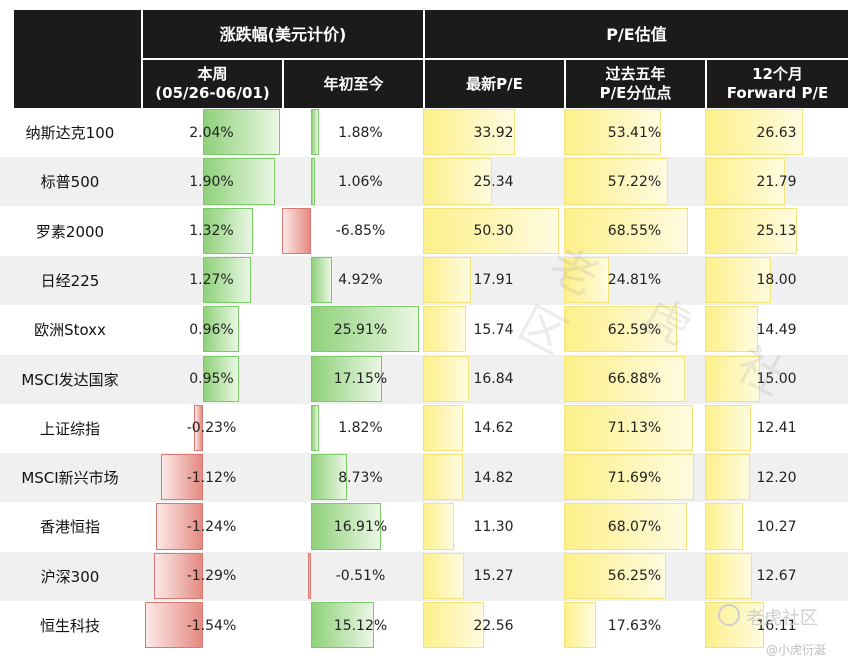 The width and height of the screenshot is (855, 669). What do you see at coordinates (493, 526) in the screenshot?
I see `latest-pe-value: 11.30` at bounding box center [493, 526].